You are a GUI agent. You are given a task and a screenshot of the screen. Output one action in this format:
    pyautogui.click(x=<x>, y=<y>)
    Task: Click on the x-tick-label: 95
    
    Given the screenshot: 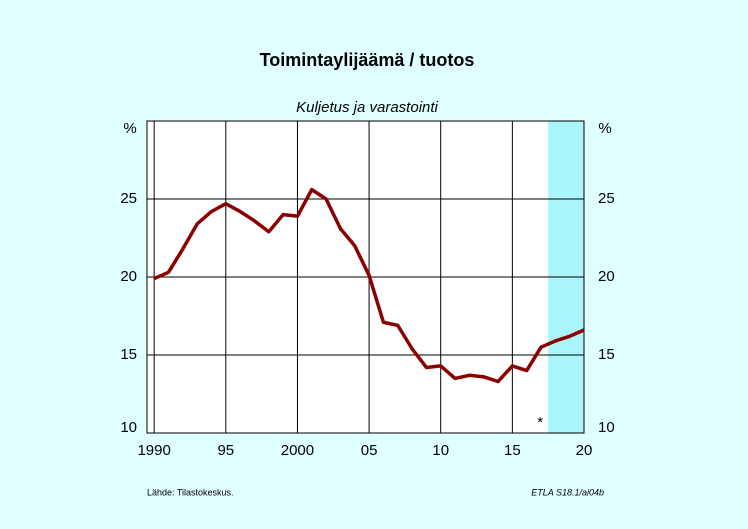 What is the action you would take?
    pyautogui.click(x=225, y=450)
    